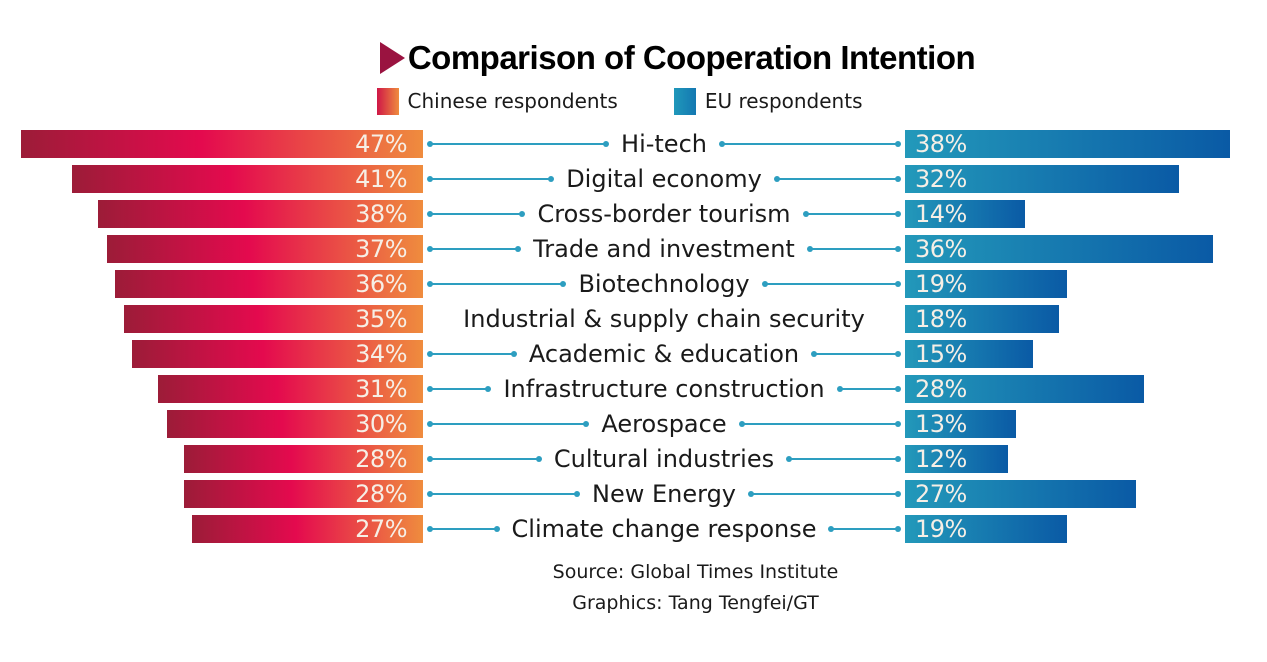  What do you see at coordinates (294, 424) in the screenshot?
I see `chinese-bar: 30%` at bounding box center [294, 424].